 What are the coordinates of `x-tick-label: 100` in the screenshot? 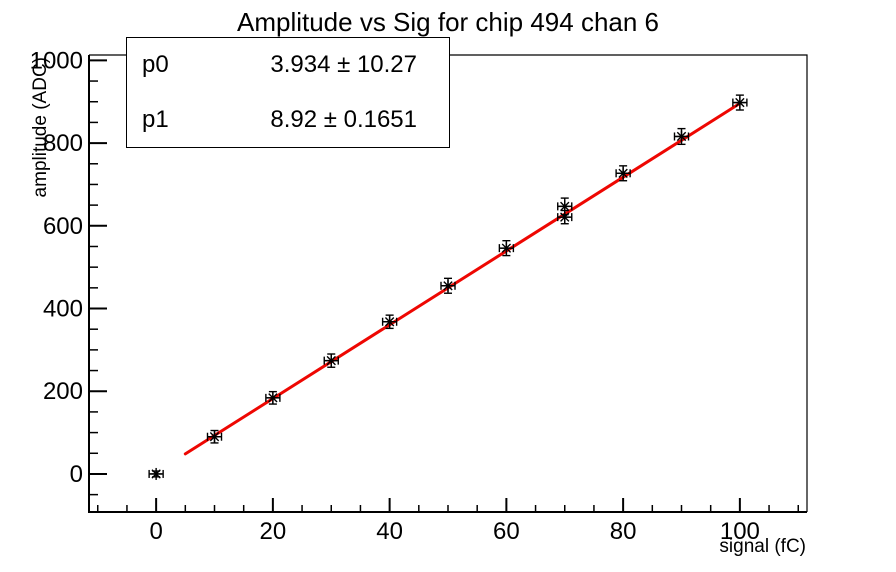 It's located at (740, 531).